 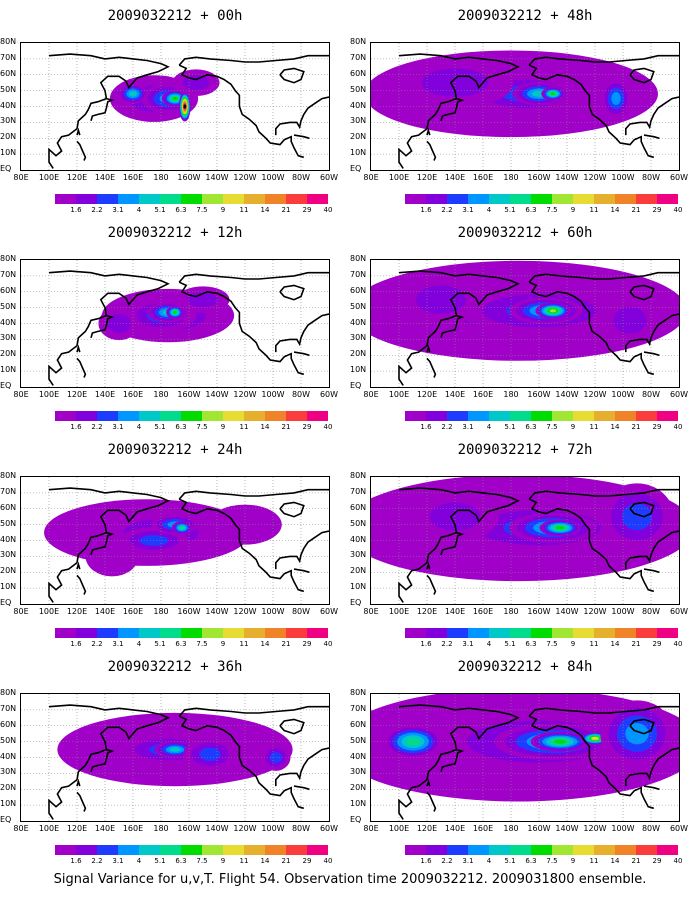 What do you see at coordinates (679, 828) in the screenshot?
I see `x-tick-label: 60W` at bounding box center [679, 828].